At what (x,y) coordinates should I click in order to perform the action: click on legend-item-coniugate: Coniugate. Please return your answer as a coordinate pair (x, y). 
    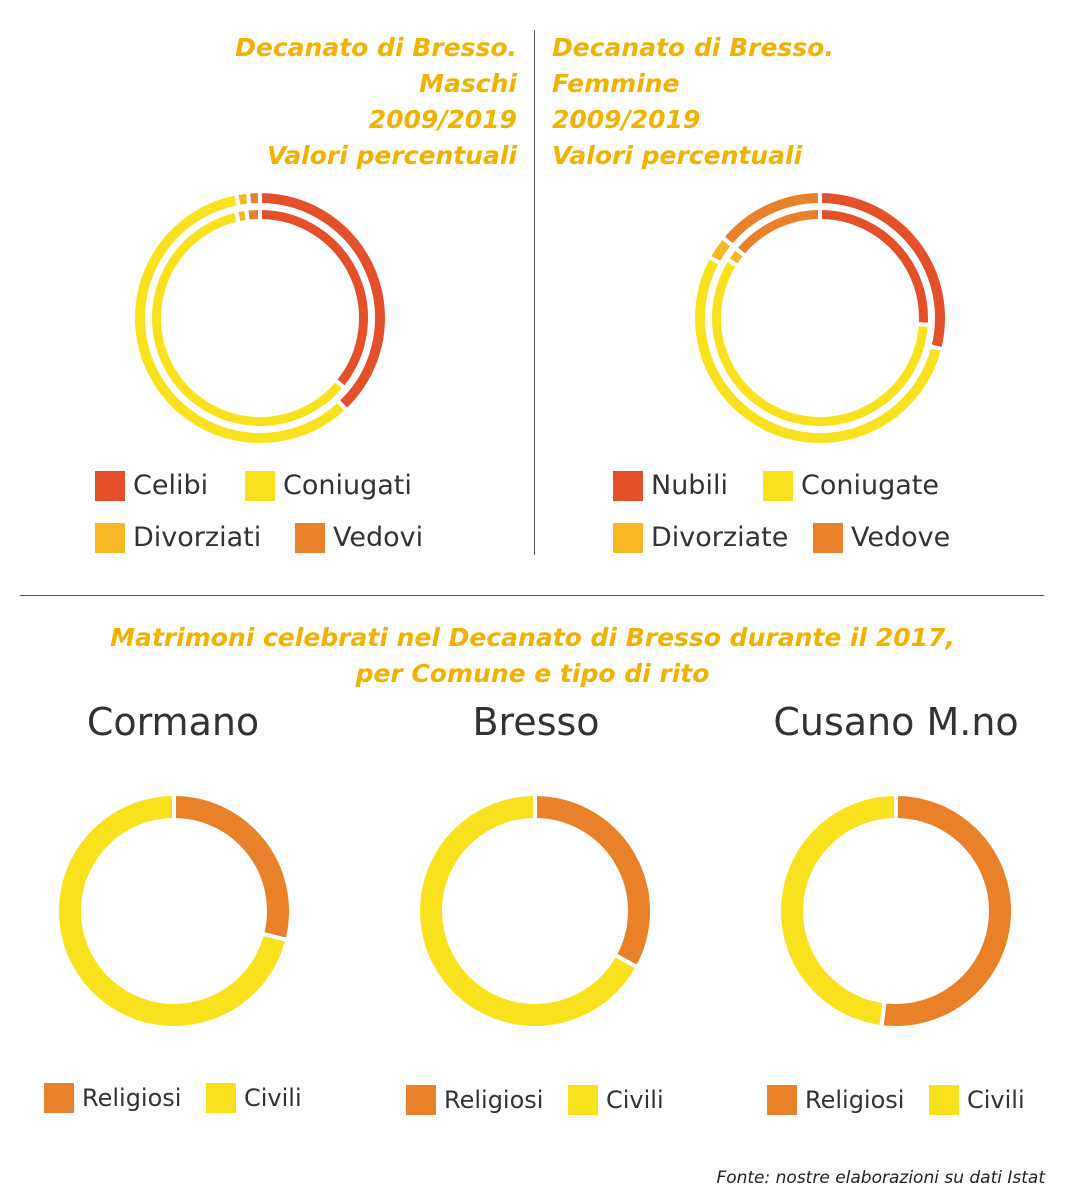
    Looking at the image, I should click on (851, 485).